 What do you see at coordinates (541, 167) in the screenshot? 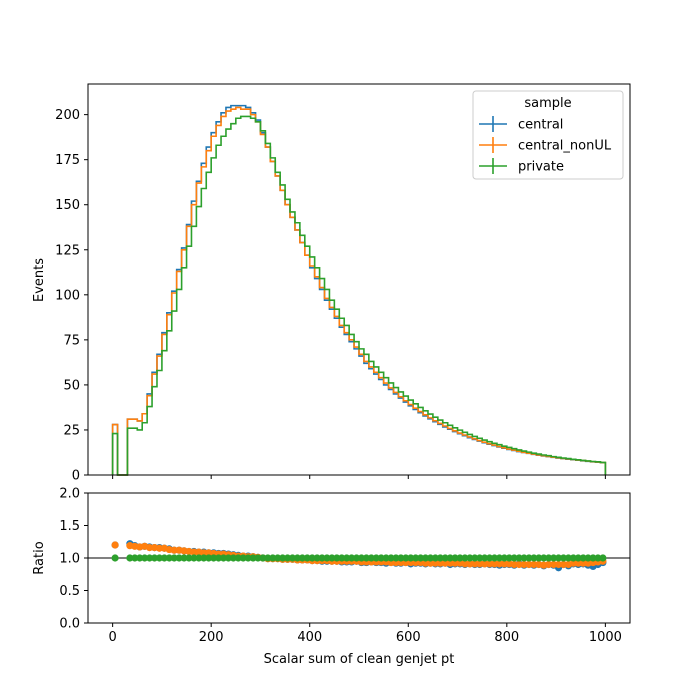
I see `legend-label: private` at bounding box center [541, 167].